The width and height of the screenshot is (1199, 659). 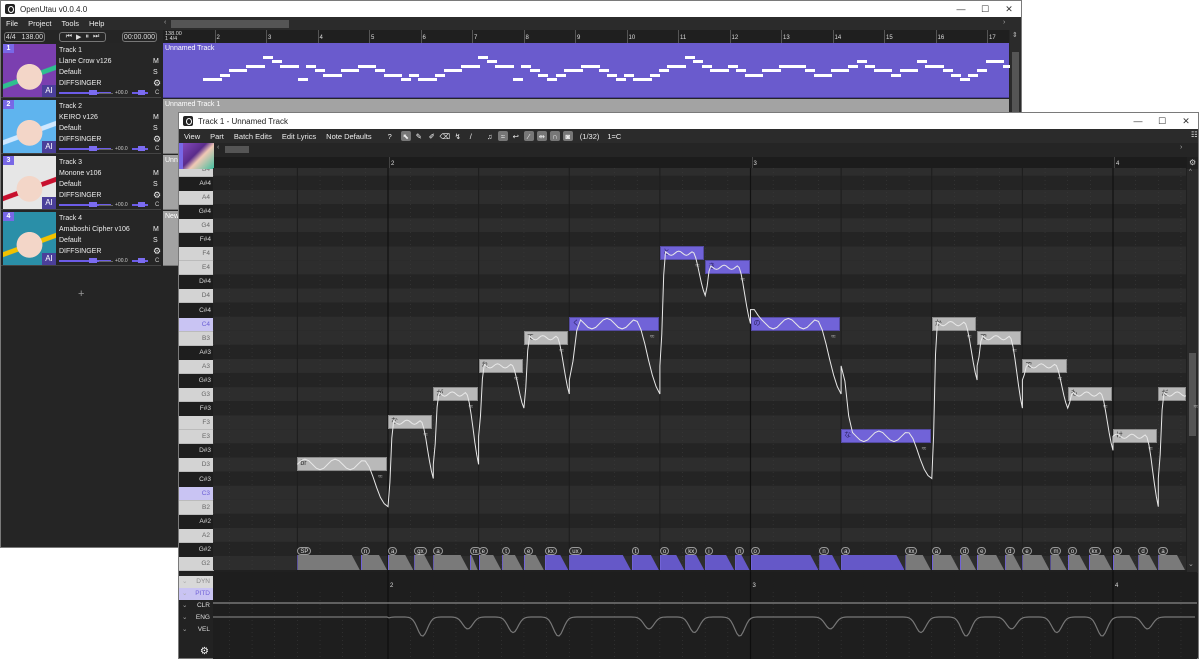 What do you see at coordinates (567, 136) in the screenshot?
I see `show-waveform-icon: ◙` at bounding box center [567, 136].